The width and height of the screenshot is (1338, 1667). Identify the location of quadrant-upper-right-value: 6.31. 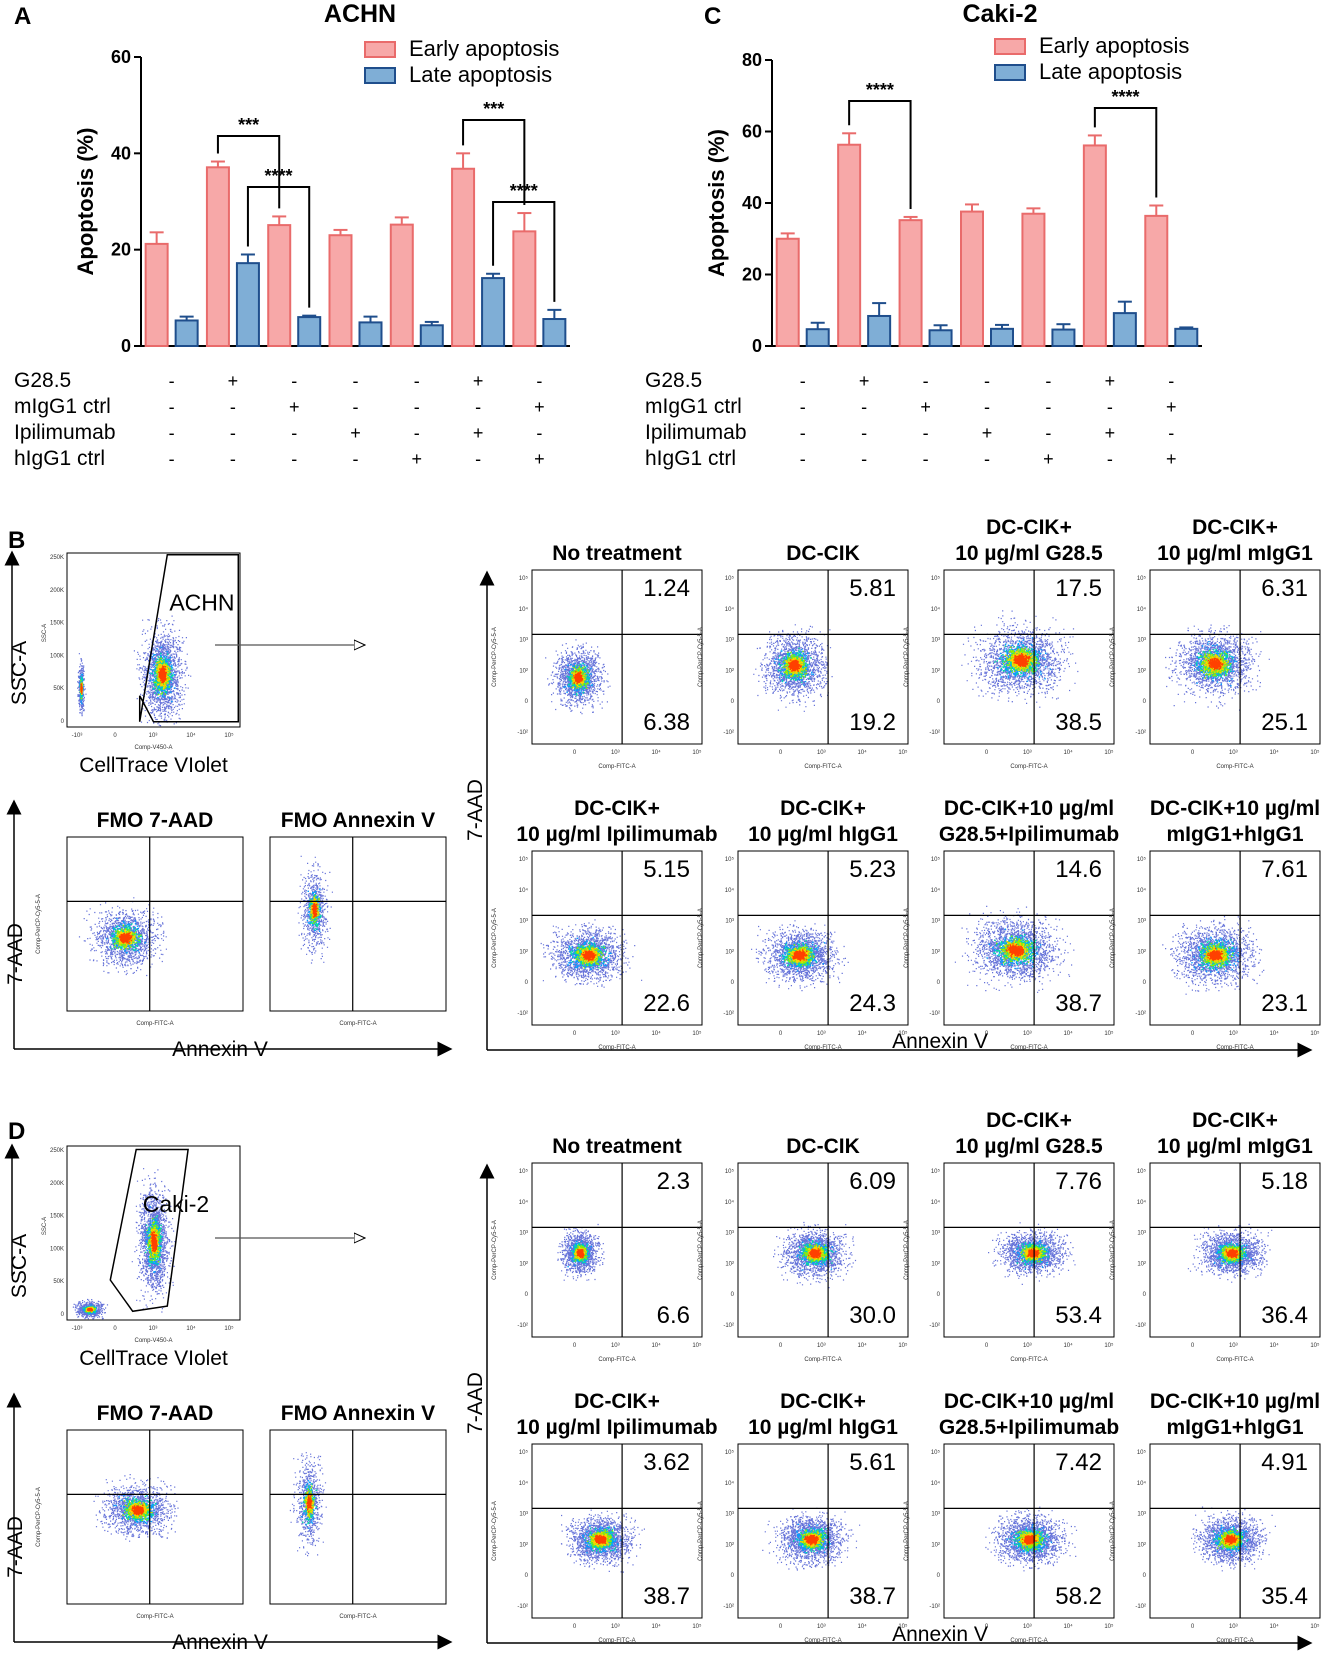
(1284, 588).